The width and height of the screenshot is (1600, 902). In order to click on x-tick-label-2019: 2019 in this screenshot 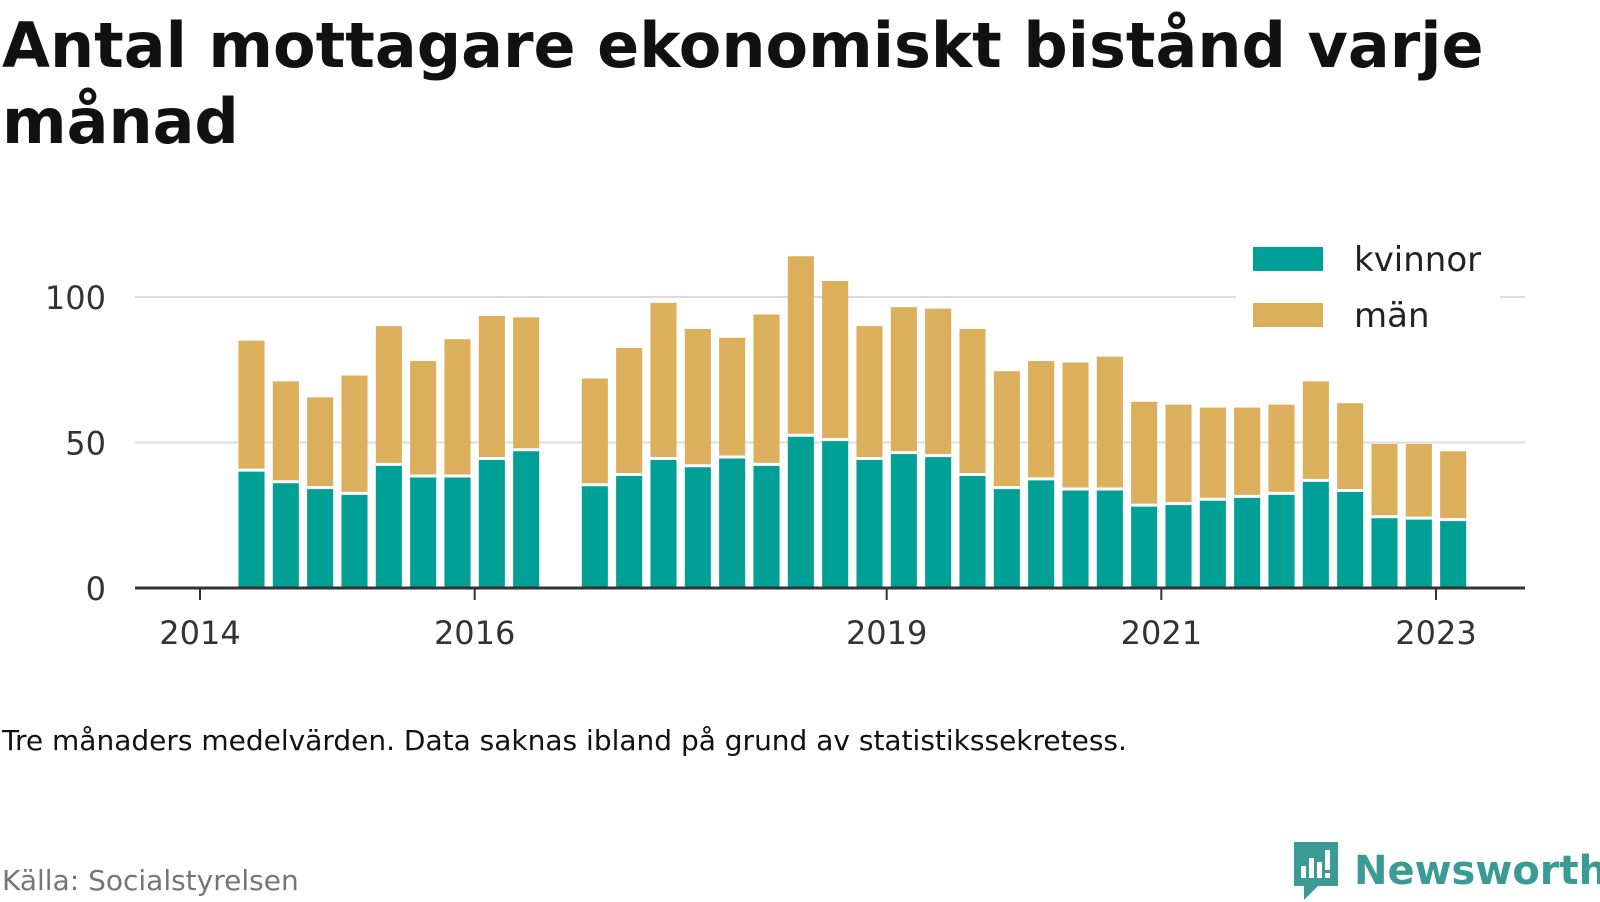, I will do `click(886, 633)`.